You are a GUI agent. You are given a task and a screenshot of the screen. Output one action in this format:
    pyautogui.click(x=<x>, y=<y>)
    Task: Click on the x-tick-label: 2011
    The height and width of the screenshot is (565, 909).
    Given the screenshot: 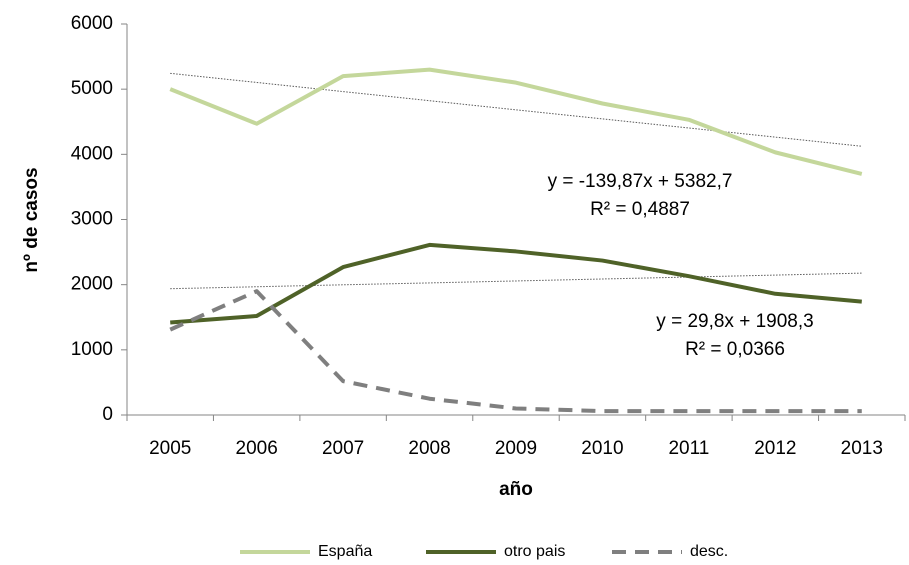 What is the action you would take?
    pyautogui.click(x=688, y=448)
    